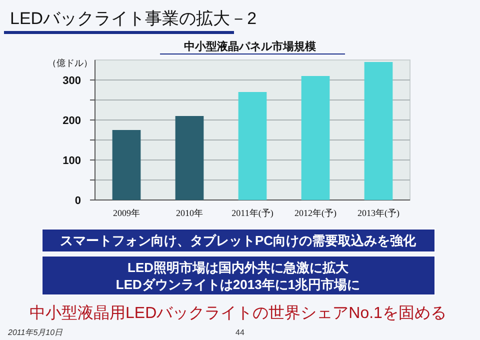  What do you see at coordinates (71, 161) in the screenshot?
I see `y-tick-label: 100` at bounding box center [71, 161].